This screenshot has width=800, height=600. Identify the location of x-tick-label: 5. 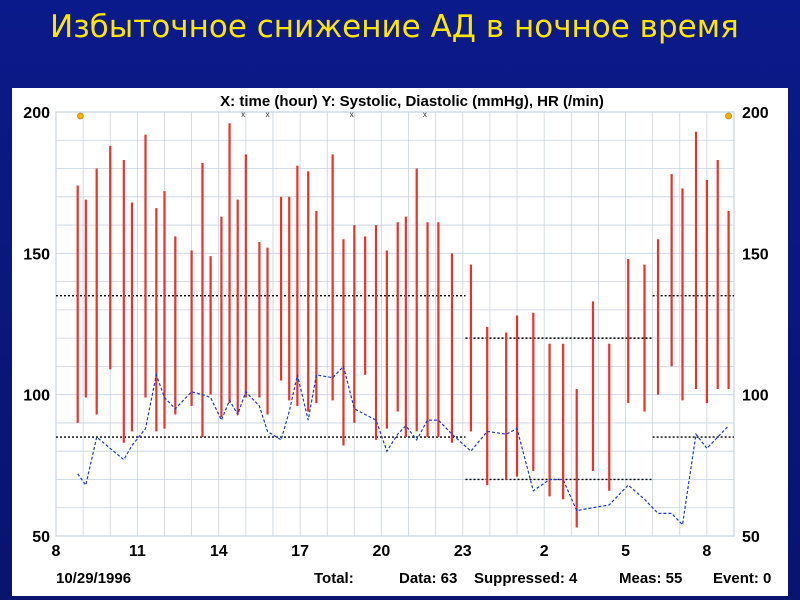
(625, 551).